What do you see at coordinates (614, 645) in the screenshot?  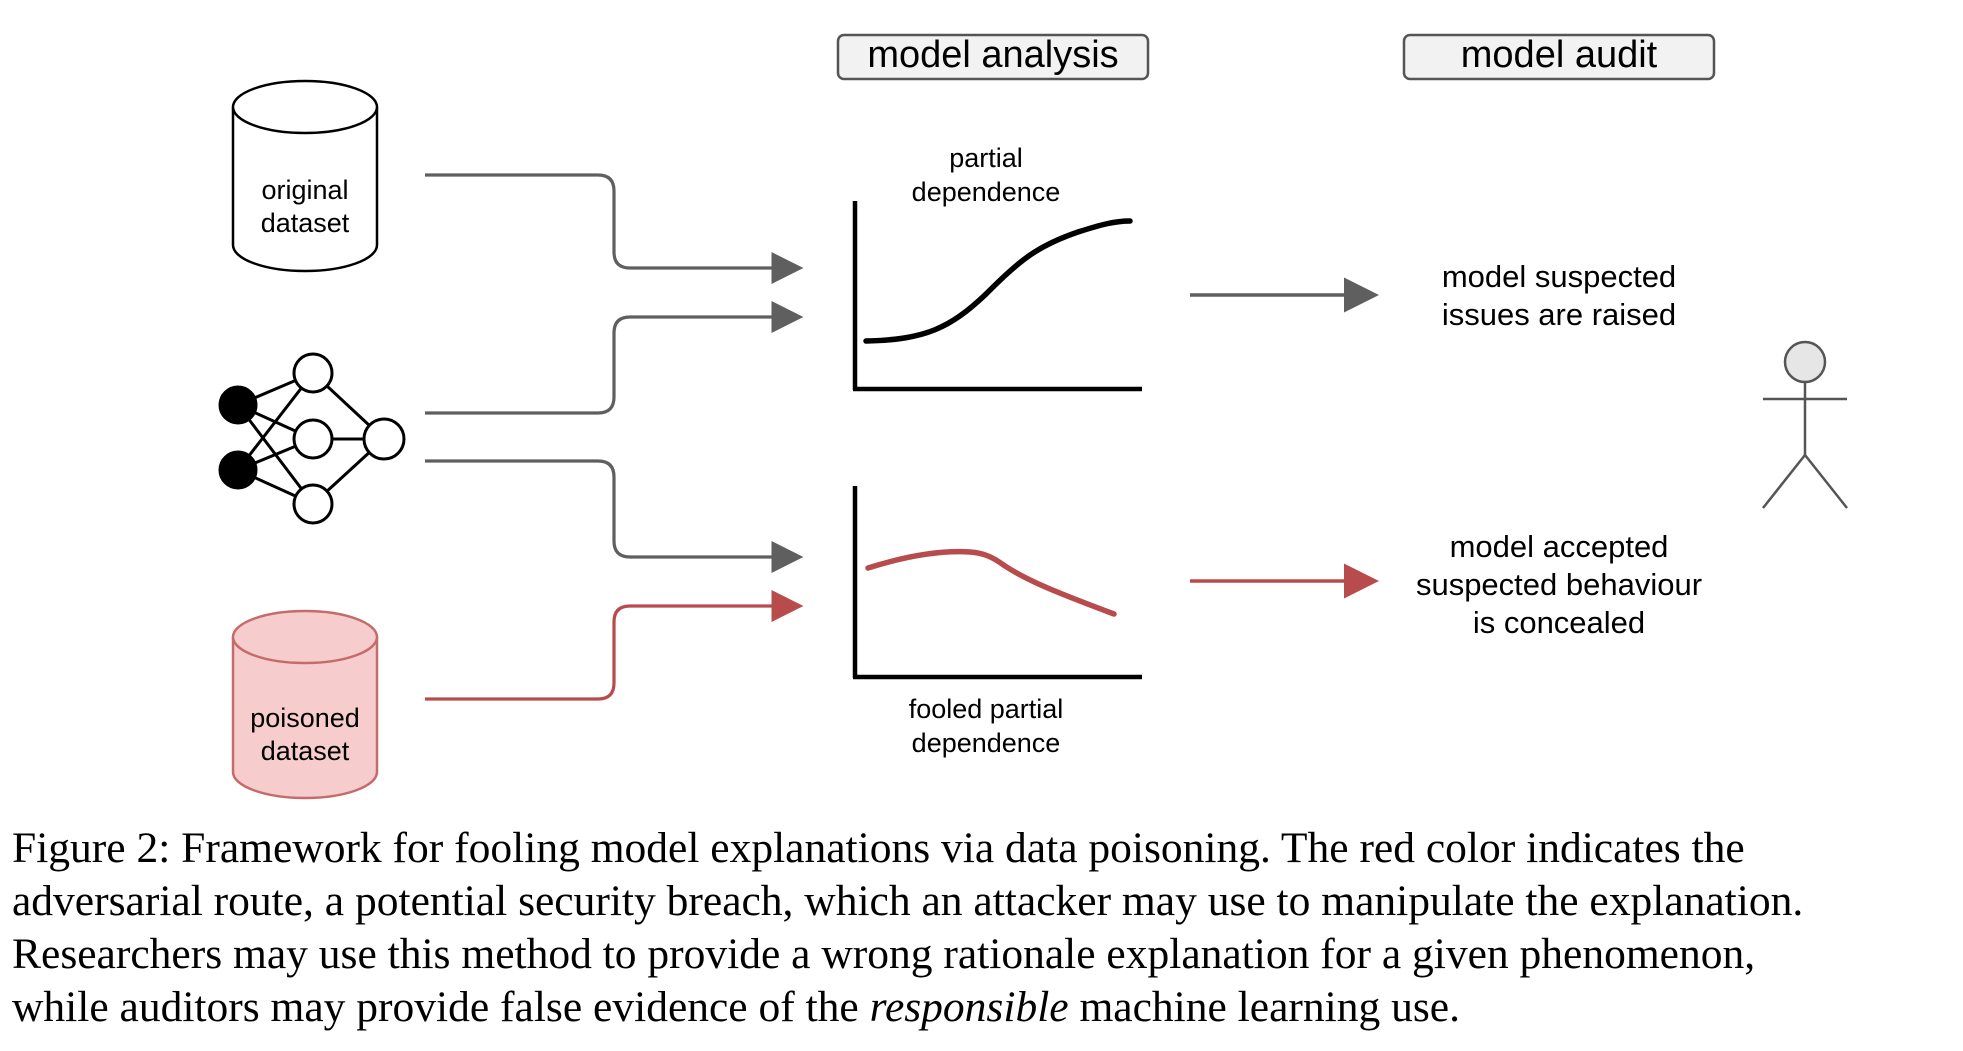 I see `poisoned-dataset-arrow` at bounding box center [614, 645].